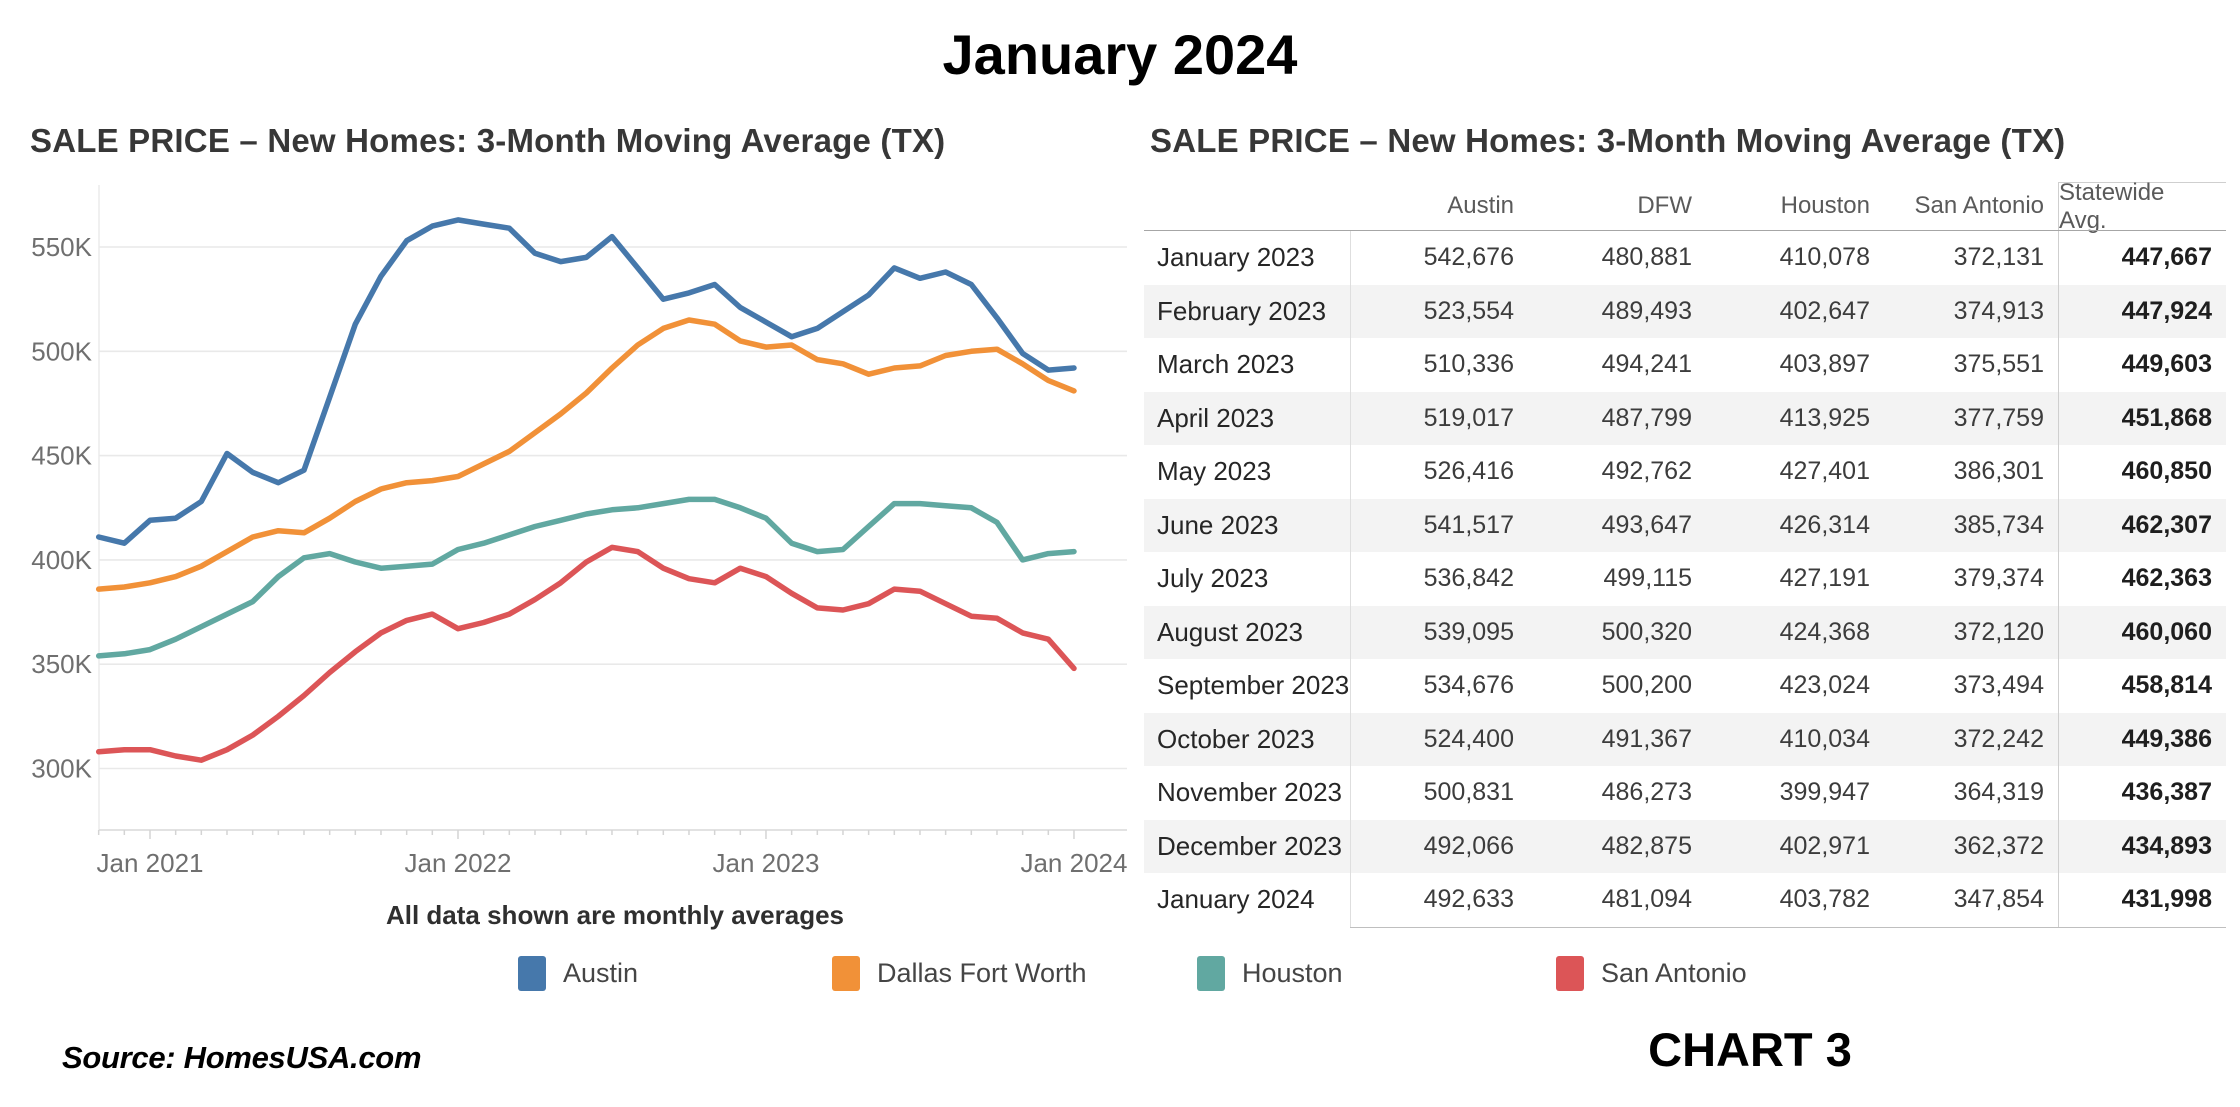 This screenshot has height=1107, width=2240. What do you see at coordinates (2142, 846) in the screenshot?
I see `table-cell: 434,893` at bounding box center [2142, 846].